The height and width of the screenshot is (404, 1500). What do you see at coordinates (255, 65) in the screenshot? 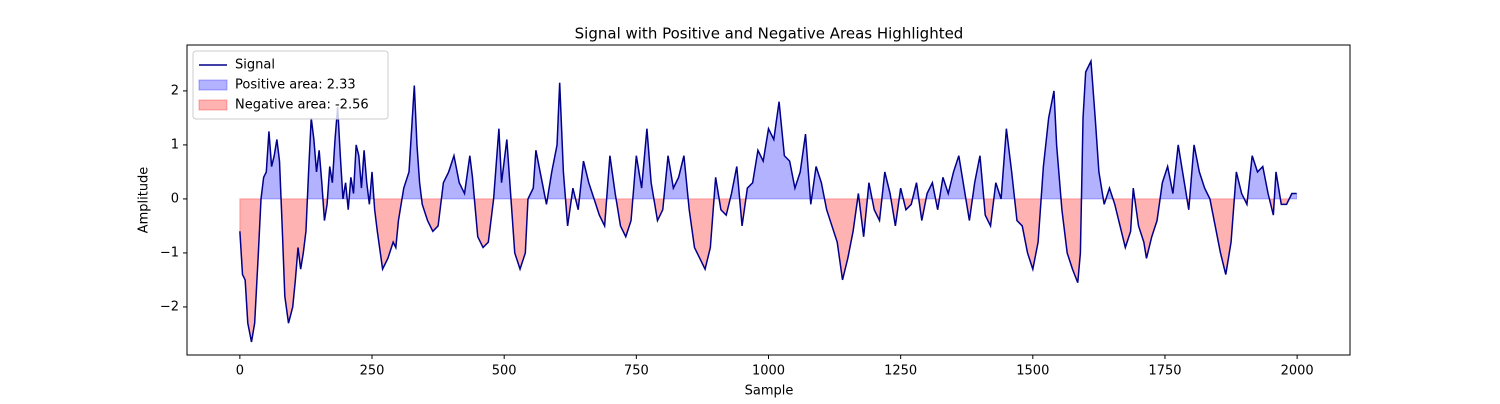
I see `legend-label: Signal` at bounding box center [255, 65].